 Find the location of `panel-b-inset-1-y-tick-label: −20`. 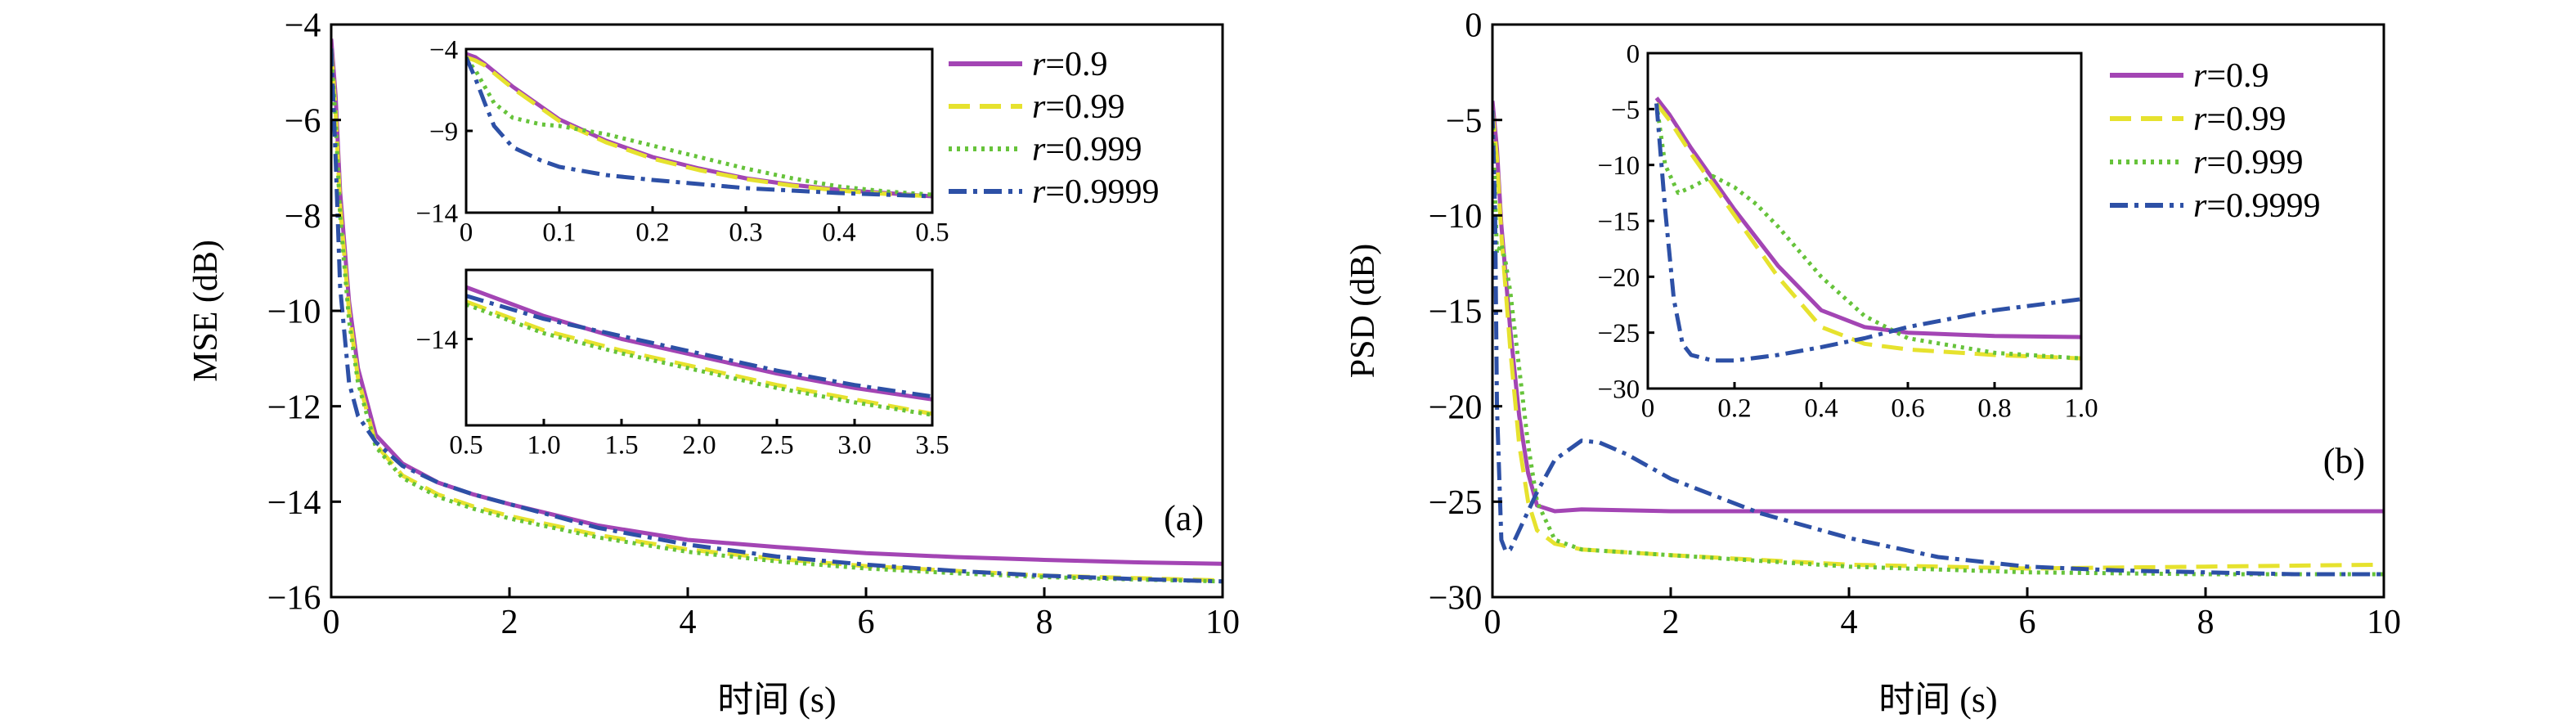

panel-b-inset-1-y-tick-label: −20 is located at coordinates (1619, 278).